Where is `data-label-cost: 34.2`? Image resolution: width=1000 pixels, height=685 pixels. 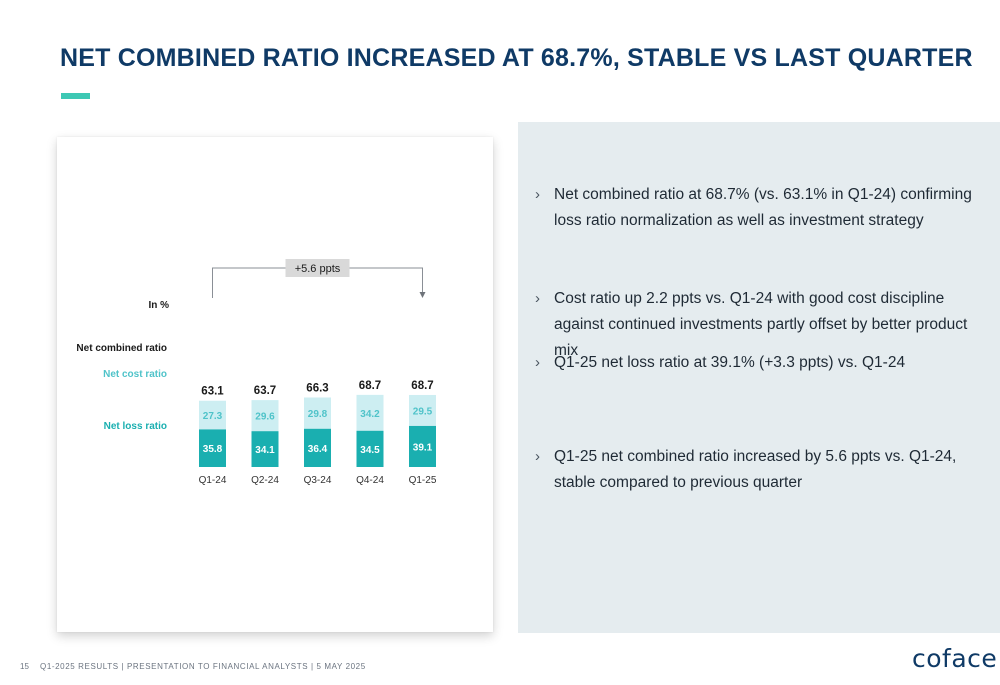 data-label-cost: 34.2 is located at coordinates (370, 414).